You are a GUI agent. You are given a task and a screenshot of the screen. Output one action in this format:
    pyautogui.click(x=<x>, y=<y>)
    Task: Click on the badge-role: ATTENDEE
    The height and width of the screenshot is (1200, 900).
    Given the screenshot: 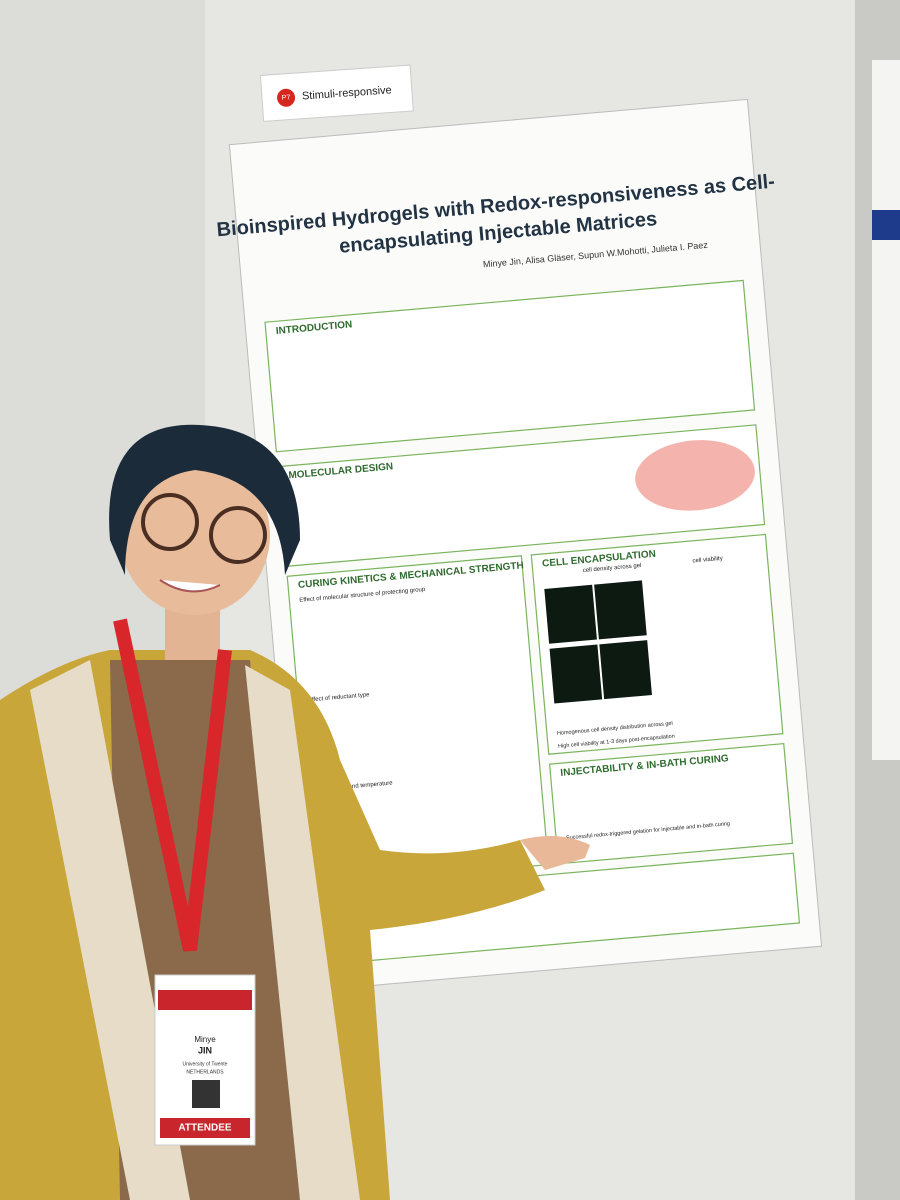 What is the action you would take?
    pyautogui.click(x=204, y=1128)
    